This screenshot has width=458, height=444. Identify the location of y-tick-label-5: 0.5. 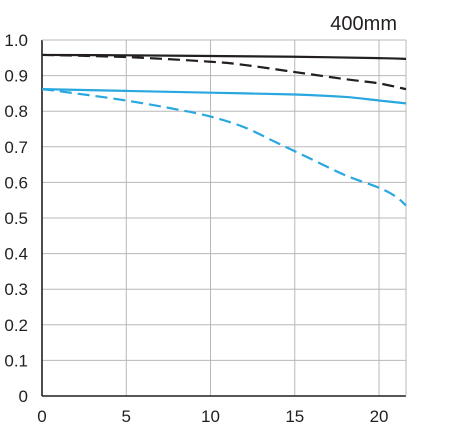
(16, 218).